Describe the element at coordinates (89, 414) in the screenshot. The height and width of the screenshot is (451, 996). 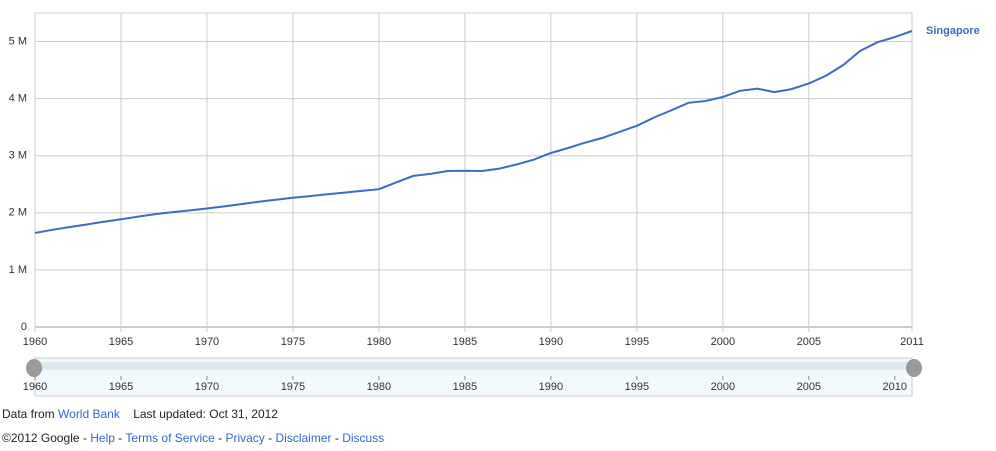
I see `source-link: World Bank` at that location.